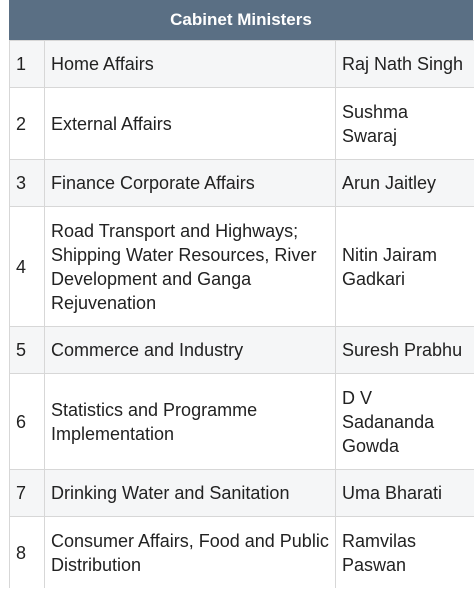 This screenshot has width=474, height=590. Describe the element at coordinates (190, 421) in the screenshot. I see `portfolio-cell: Statistics and Programme Implementation` at that location.